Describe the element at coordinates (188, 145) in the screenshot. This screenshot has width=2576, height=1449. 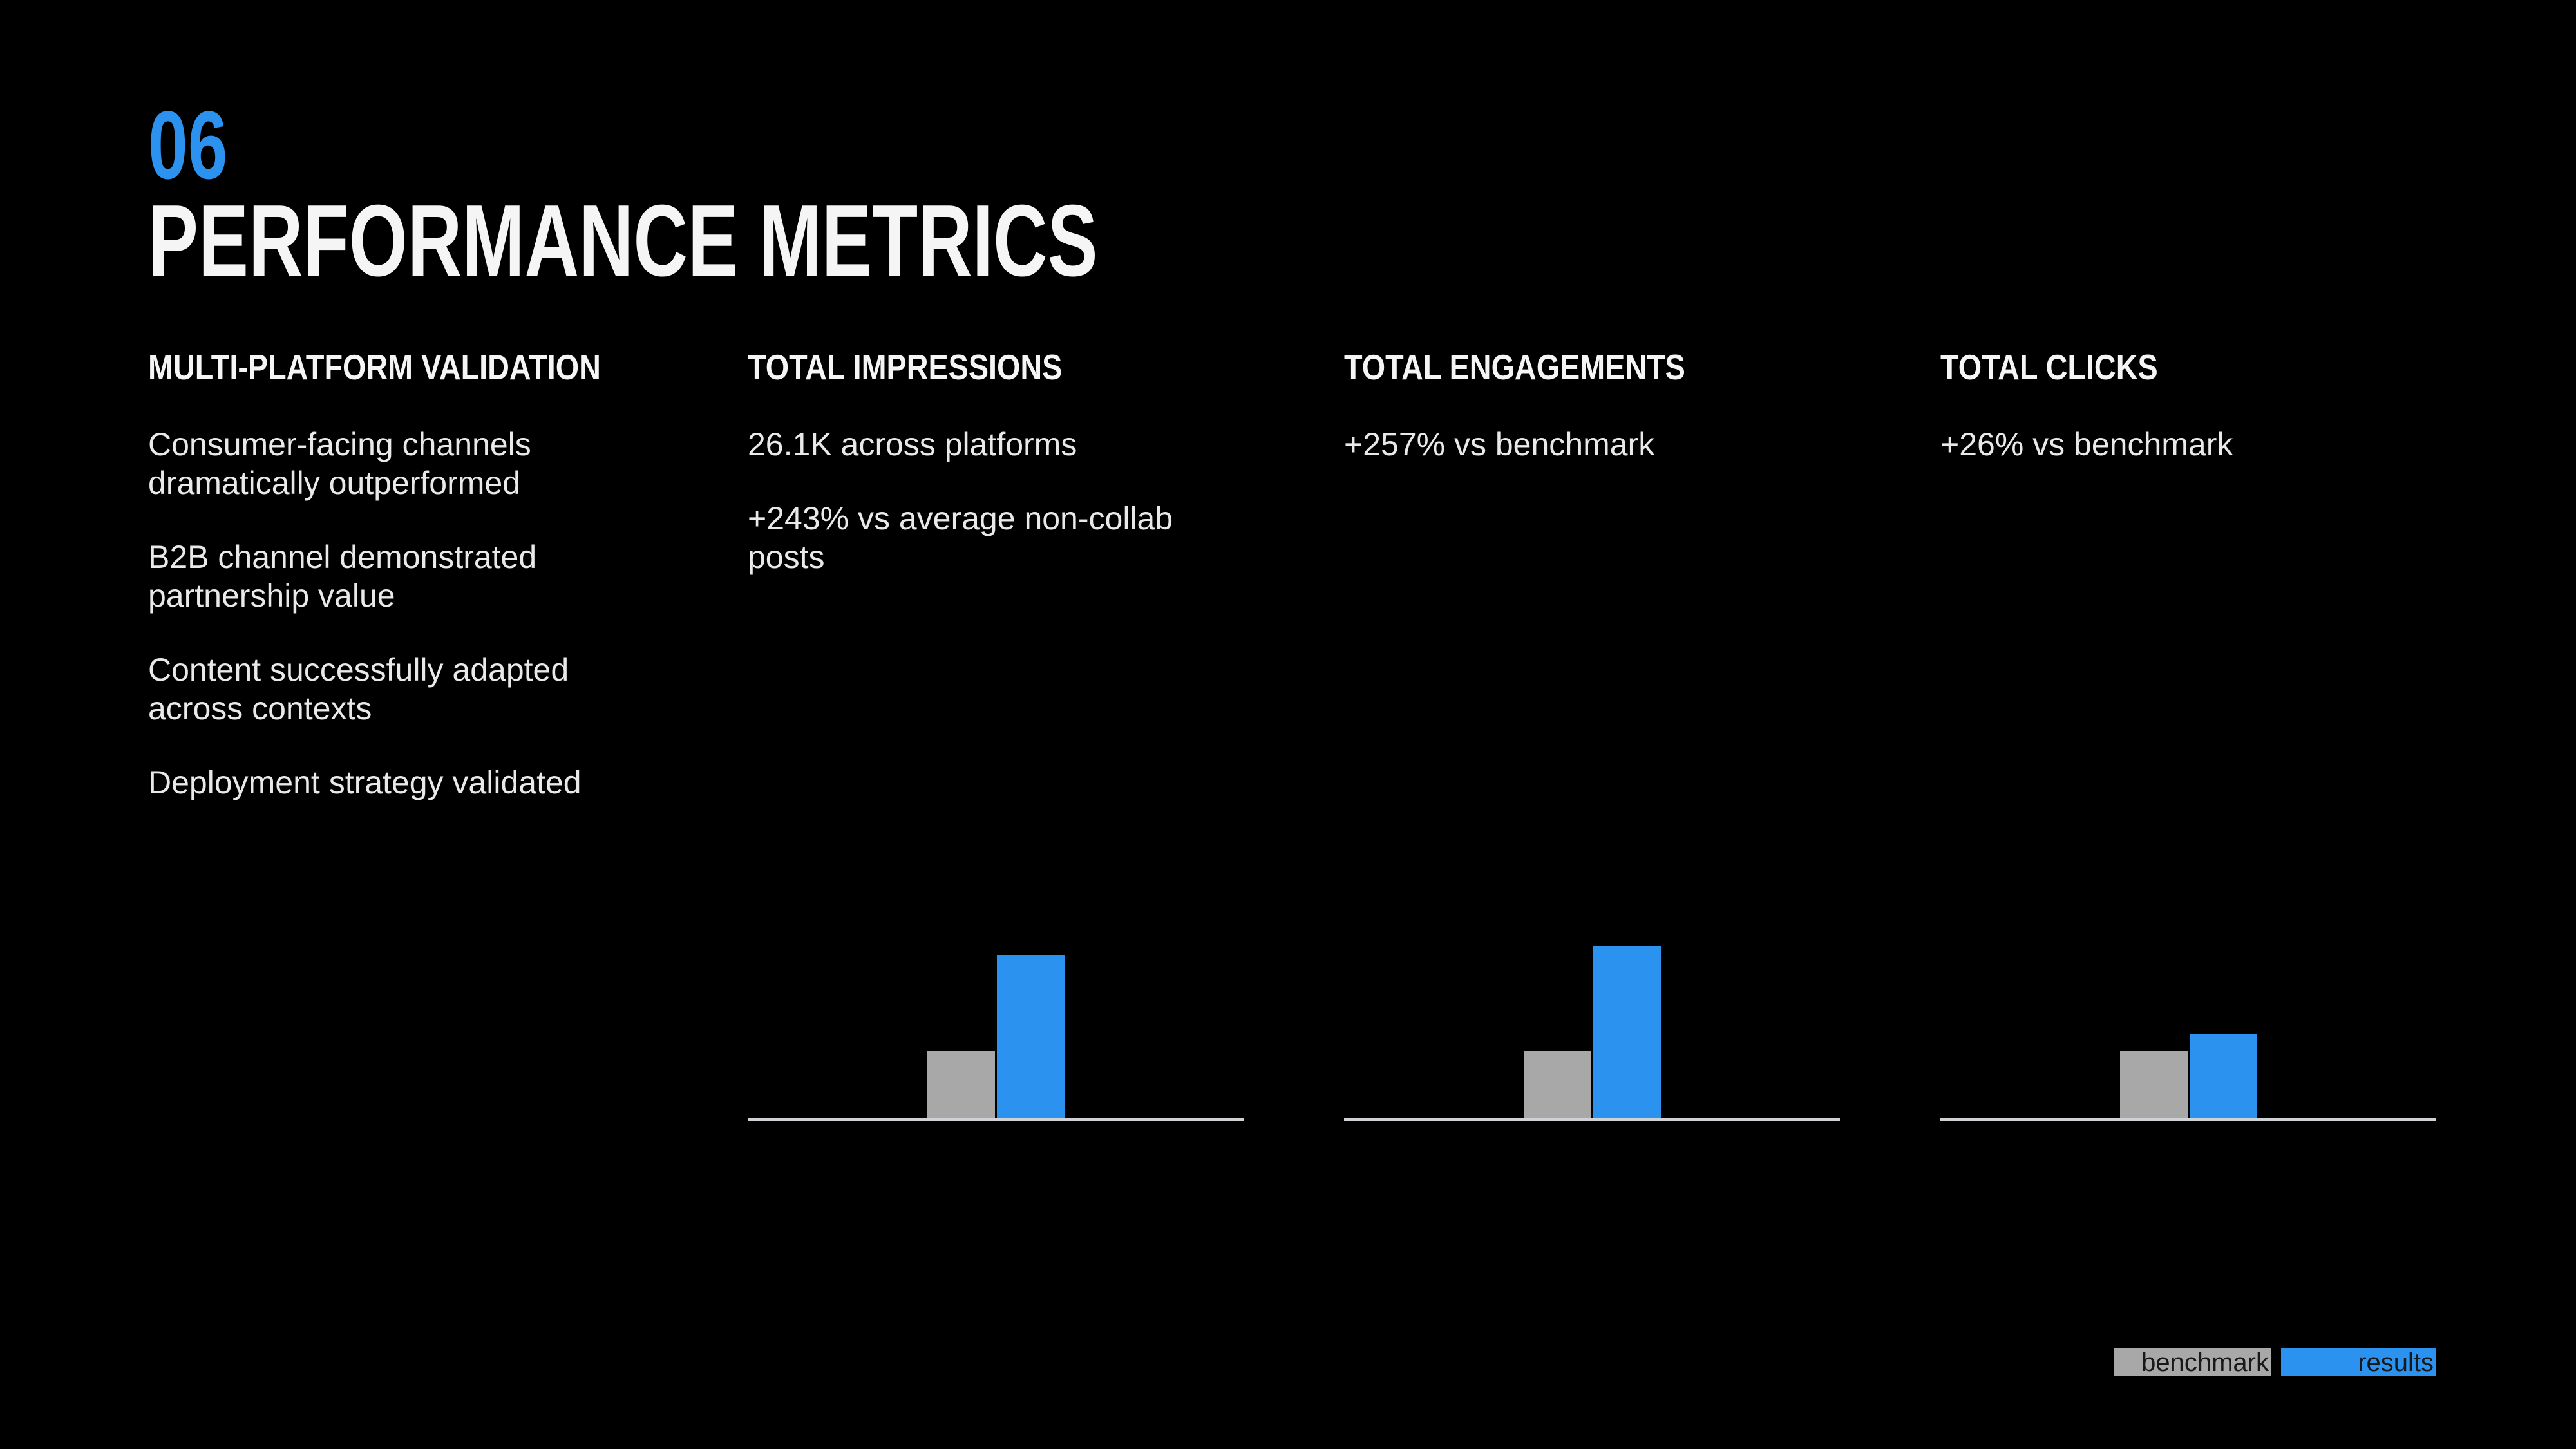
I see `slide-number: 06` at that location.